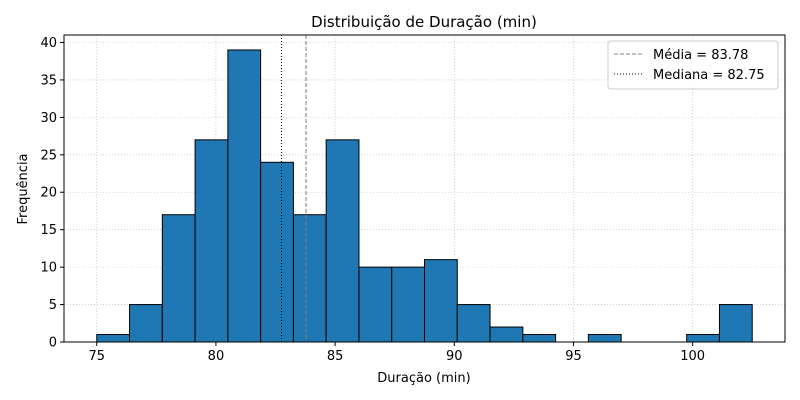 This screenshot has height=400, width=800. I want to click on y-tick-label: 15, so click(48, 230).